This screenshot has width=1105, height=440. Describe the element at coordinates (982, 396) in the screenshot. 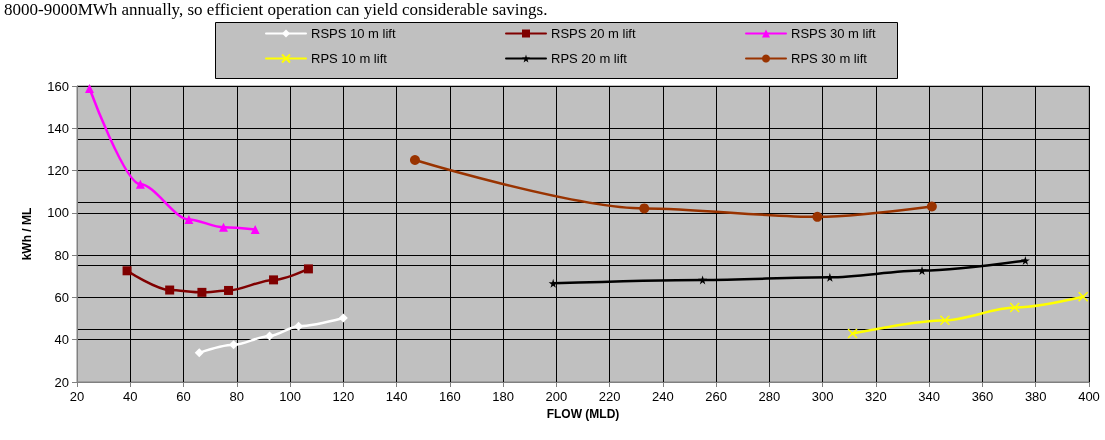

I see `x-tick-label: 360` at that location.